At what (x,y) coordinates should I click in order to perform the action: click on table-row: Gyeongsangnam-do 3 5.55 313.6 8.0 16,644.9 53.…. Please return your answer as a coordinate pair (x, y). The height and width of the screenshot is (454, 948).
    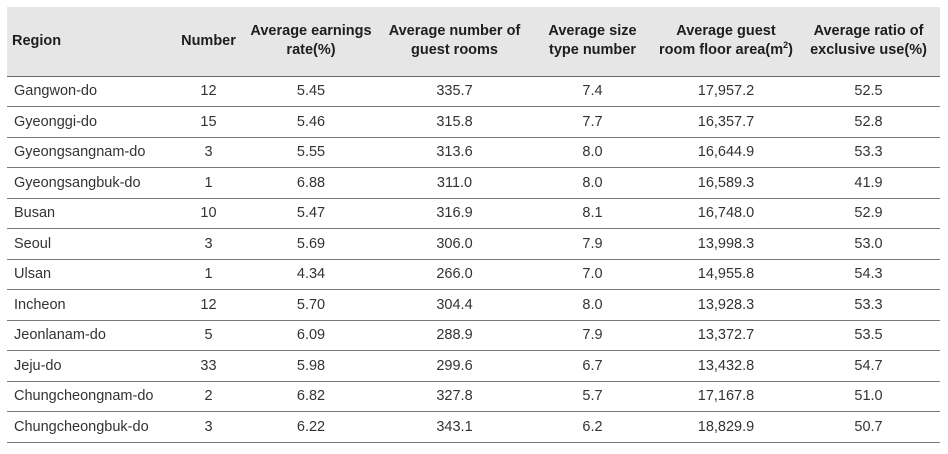
    Looking at the image, I should click on (473, 152).